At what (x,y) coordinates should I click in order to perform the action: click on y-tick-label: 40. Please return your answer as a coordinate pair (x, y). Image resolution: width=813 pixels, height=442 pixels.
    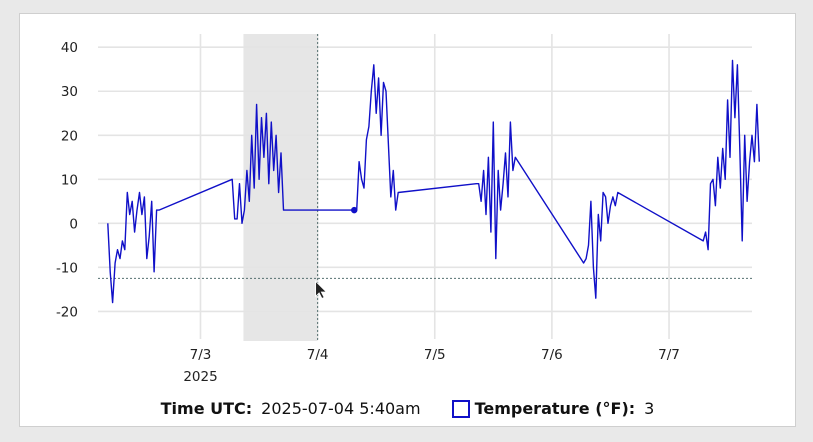
    Looking at the image, I should click on (69, 48).